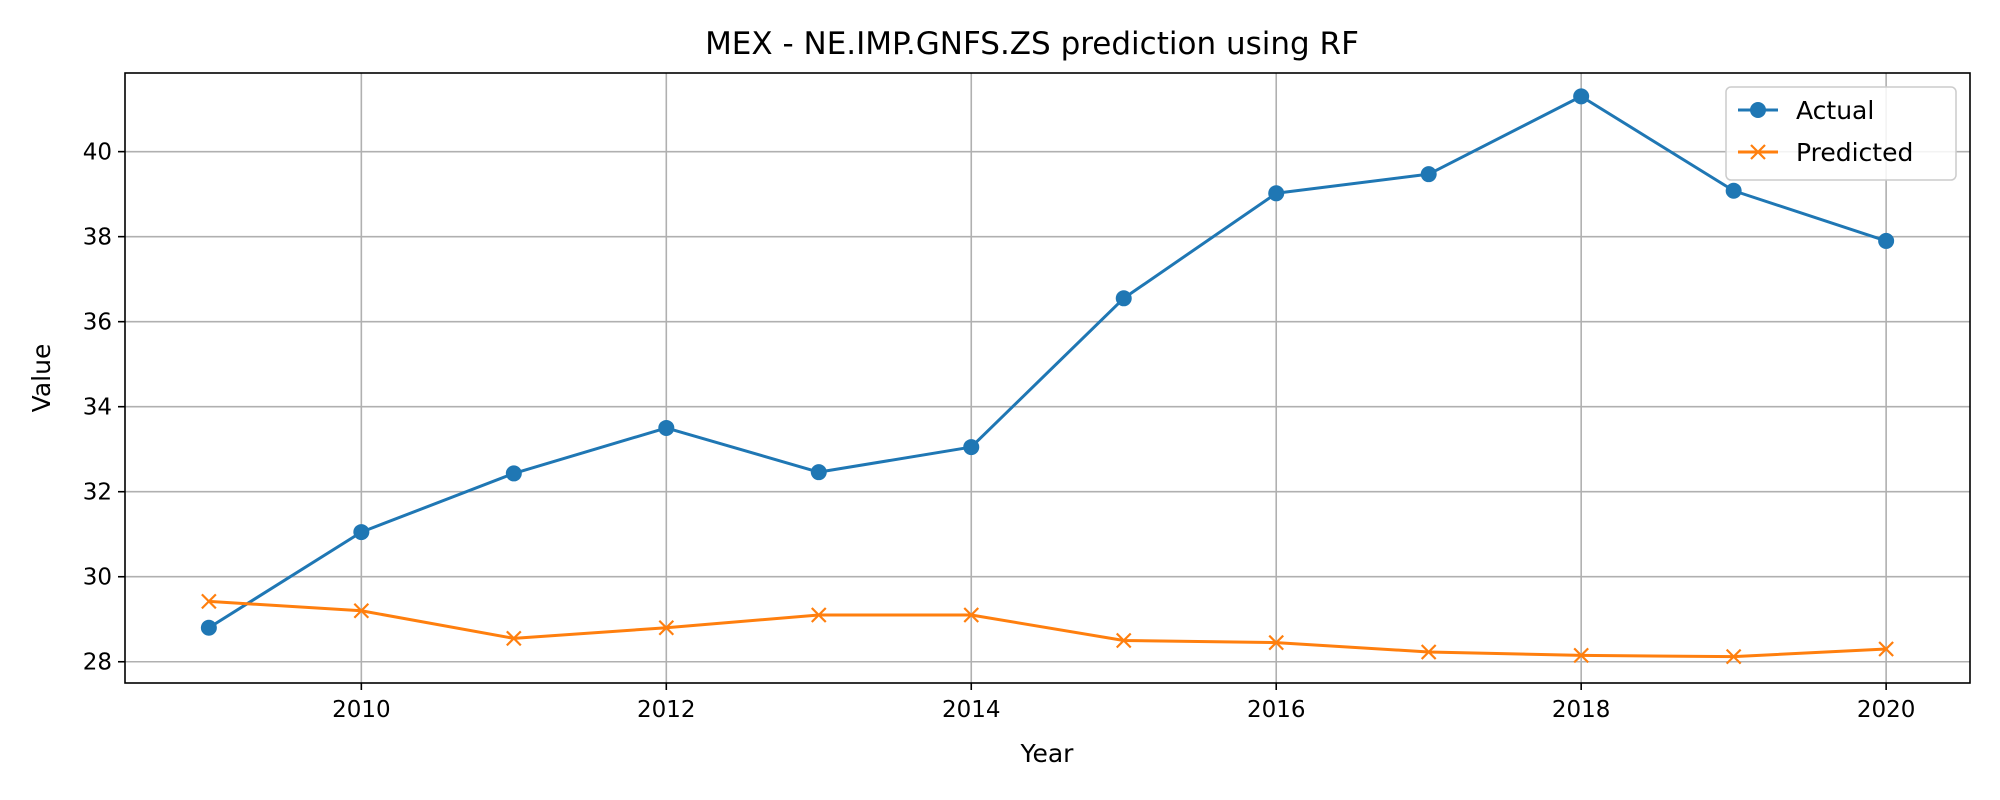  Describe the element at coordinates (1047, 753) in the screenshot. I see `x-axis-label: Year` at that location.